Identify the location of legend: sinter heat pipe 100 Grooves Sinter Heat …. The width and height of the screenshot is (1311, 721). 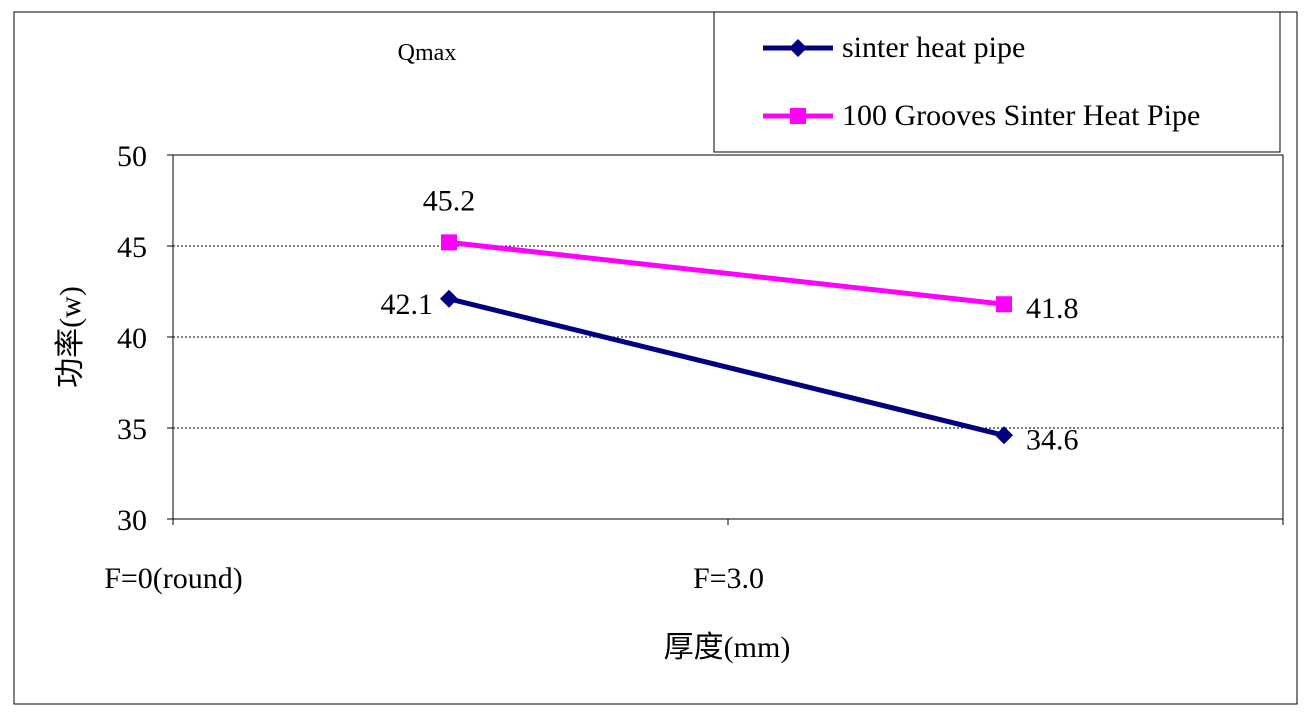
(997, 82).